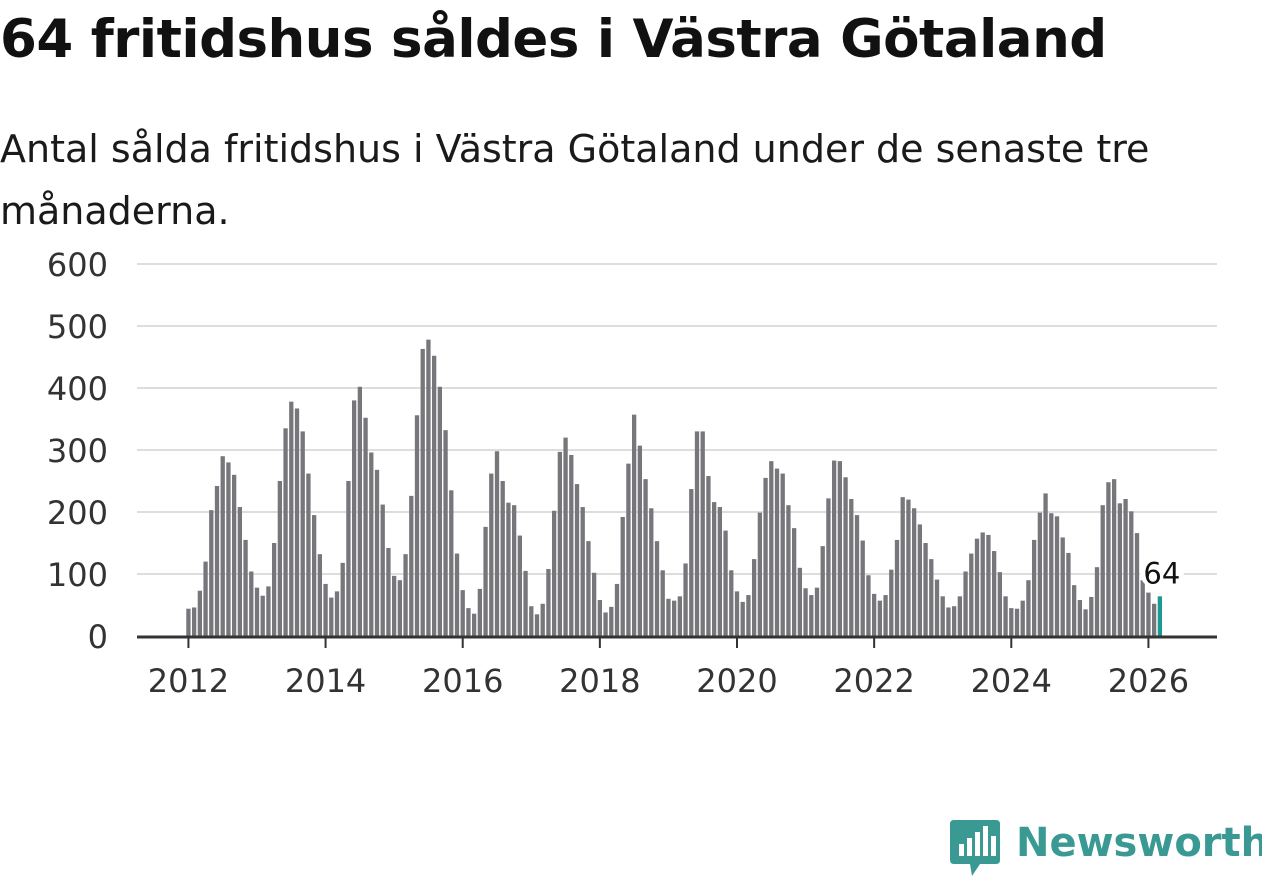 The image size is (1262, 880). I want to click on y-axis-labels: 0 100 200 300 400 500 600, so click(77, 451).